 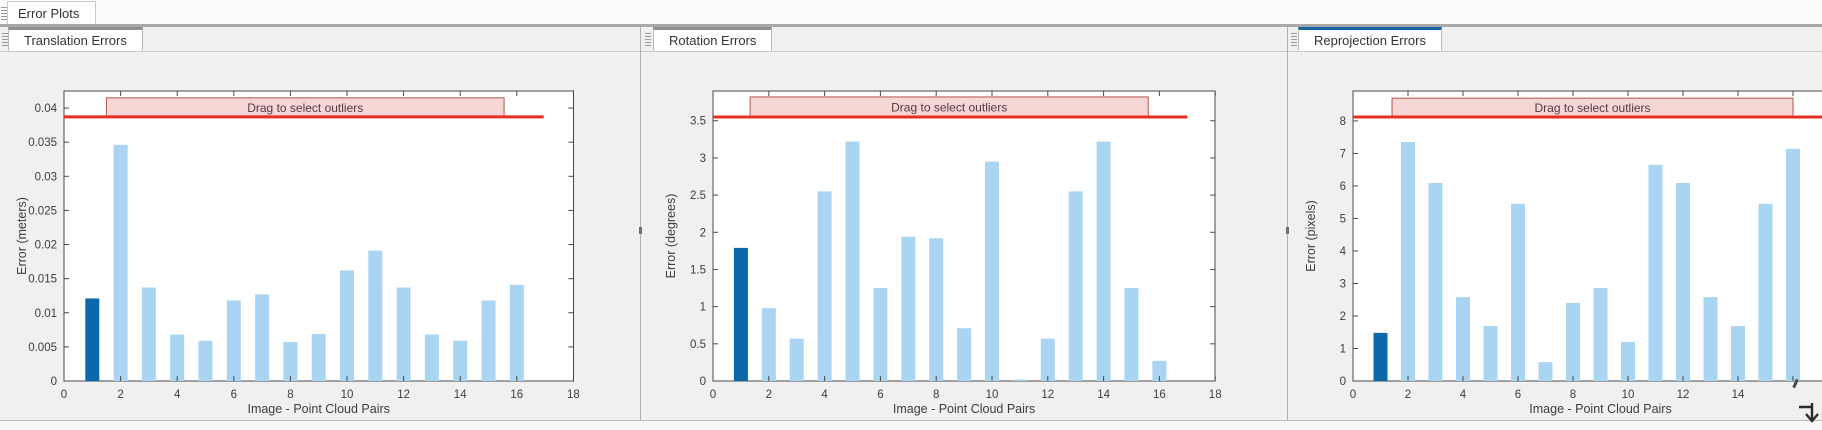 I want to click on reprojection-tabstrip: Reprojection Errors, so click(x=1554, y=39).